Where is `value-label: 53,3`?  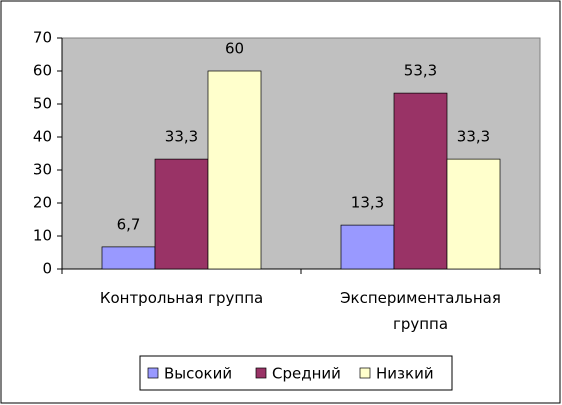 value-label: 53,3 is located at coordinates (420, 71).